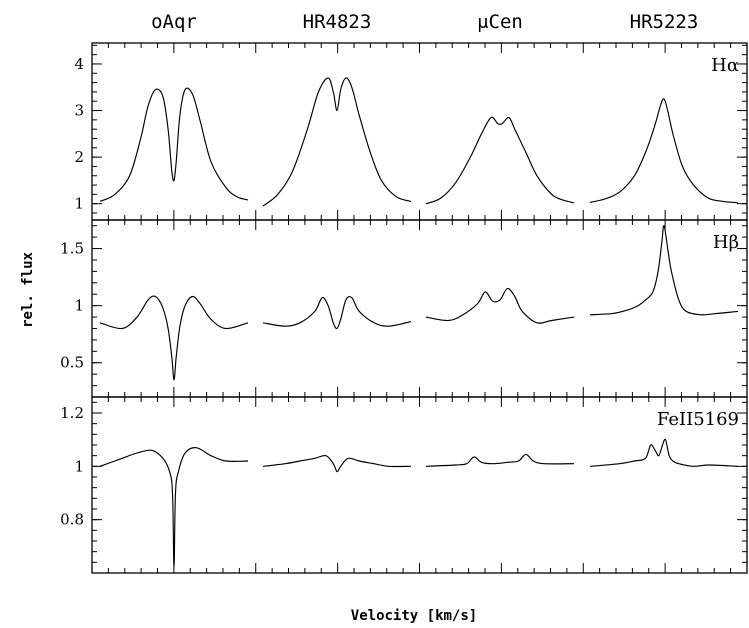  I want to click on series-feii5169-hr4823, so click(337, 463).